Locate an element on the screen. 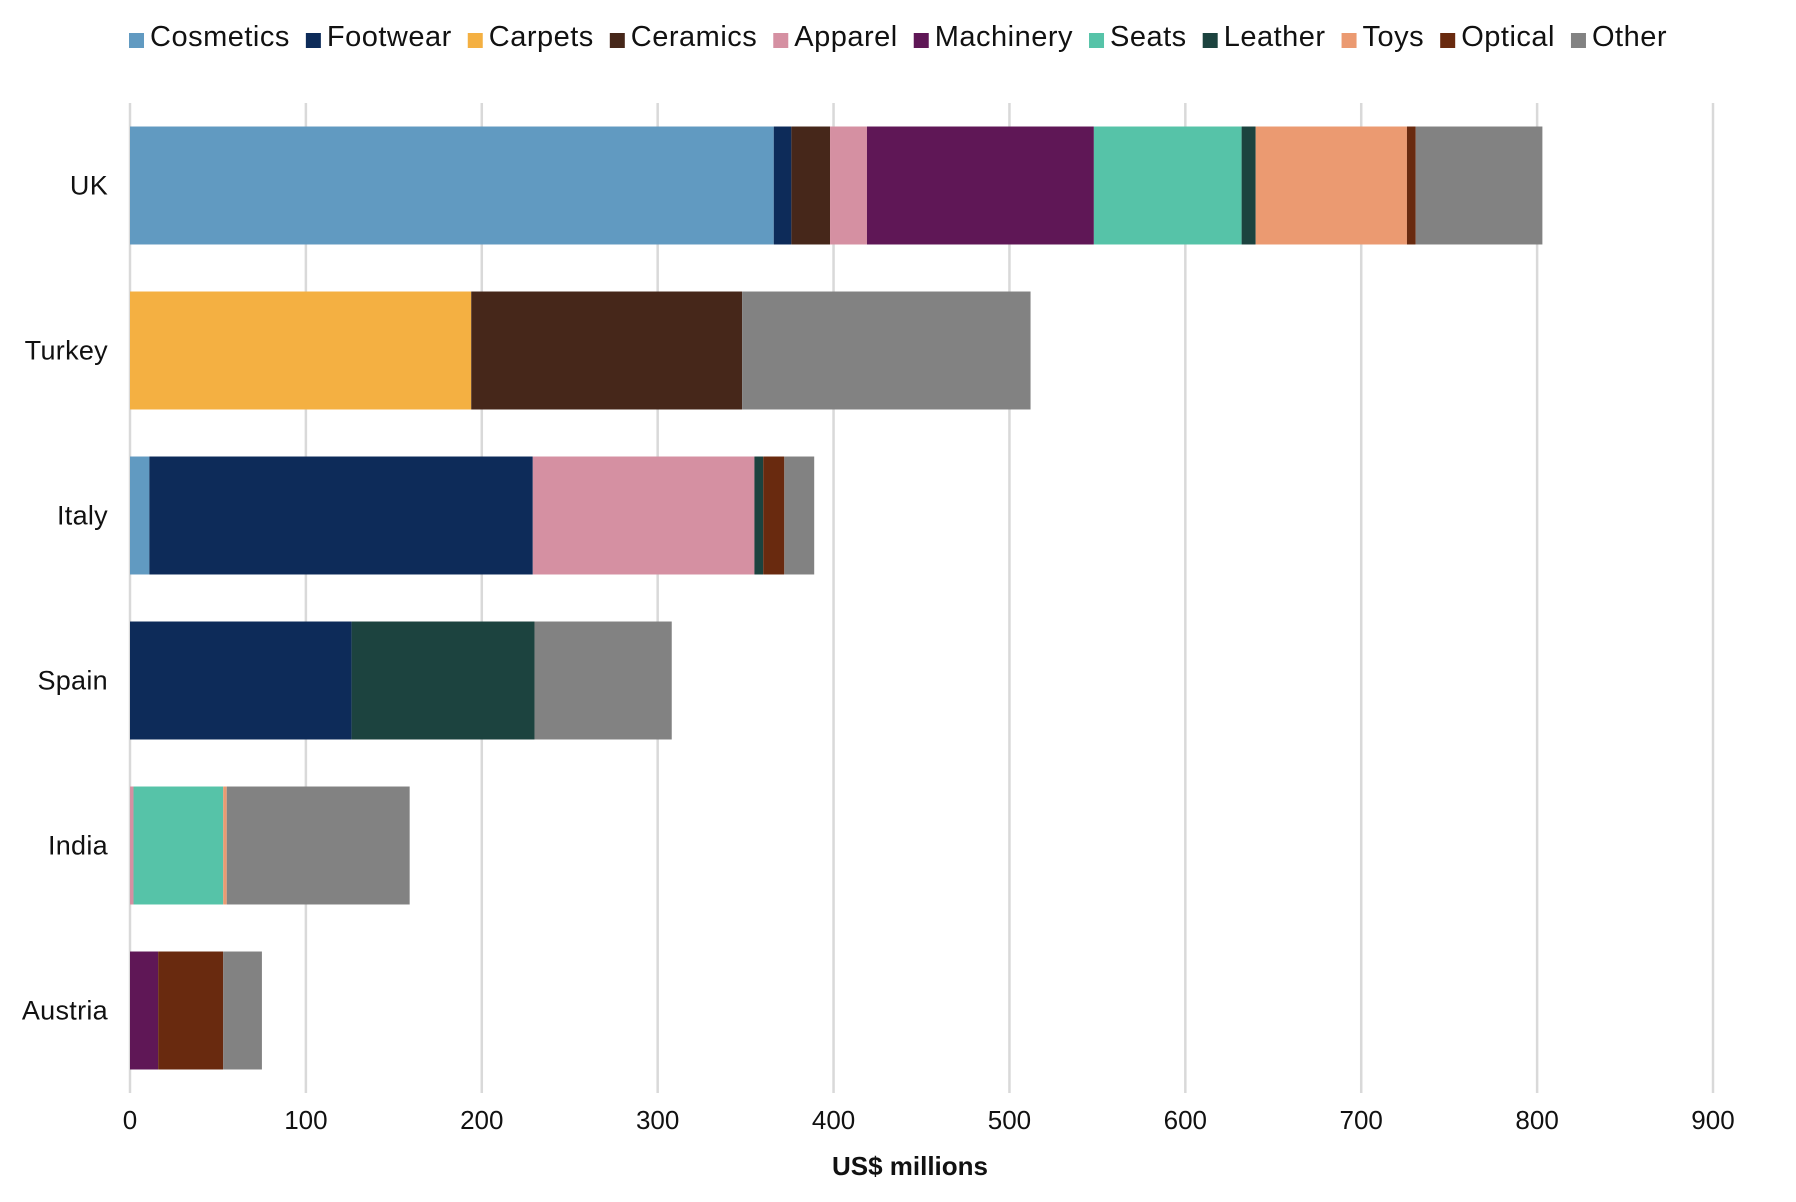 The height and width of the screenshot is (1202, 1796). x-tick-label-400: 400 is located at coordinates (833, 1120).